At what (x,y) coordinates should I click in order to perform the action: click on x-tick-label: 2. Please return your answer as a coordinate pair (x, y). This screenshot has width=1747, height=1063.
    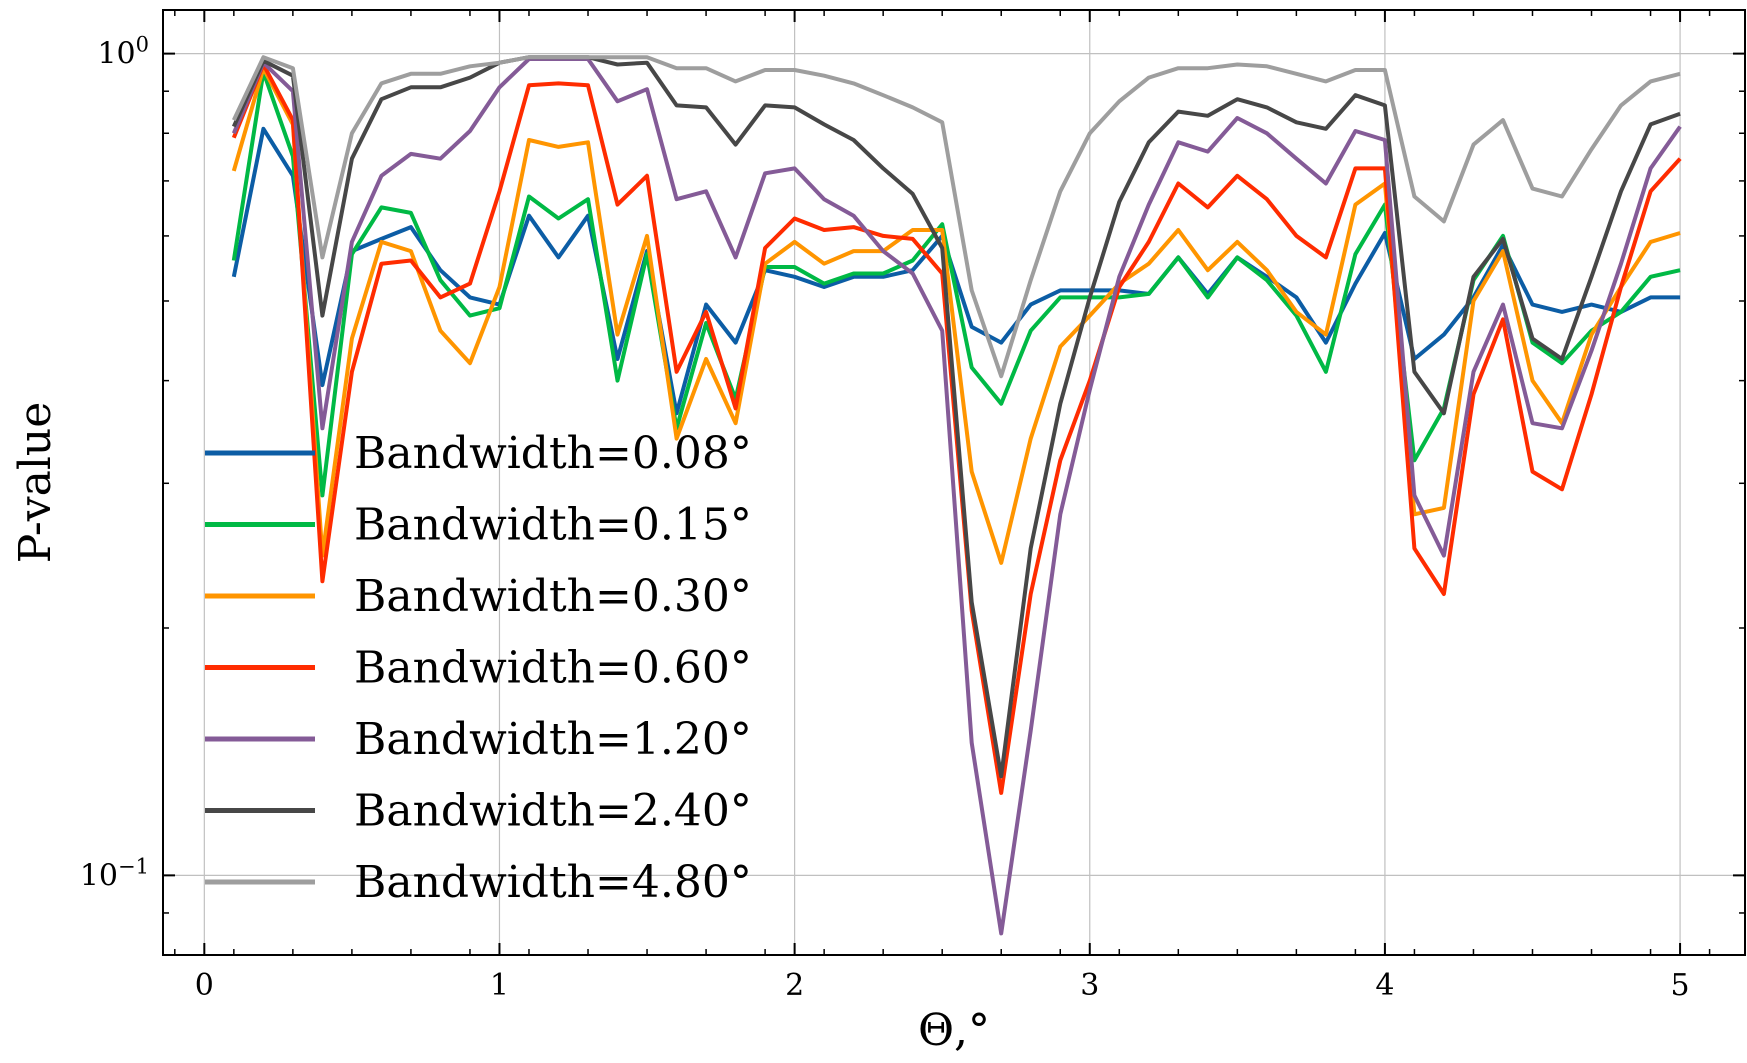
    Looking at the image, I should click on (794, 985).